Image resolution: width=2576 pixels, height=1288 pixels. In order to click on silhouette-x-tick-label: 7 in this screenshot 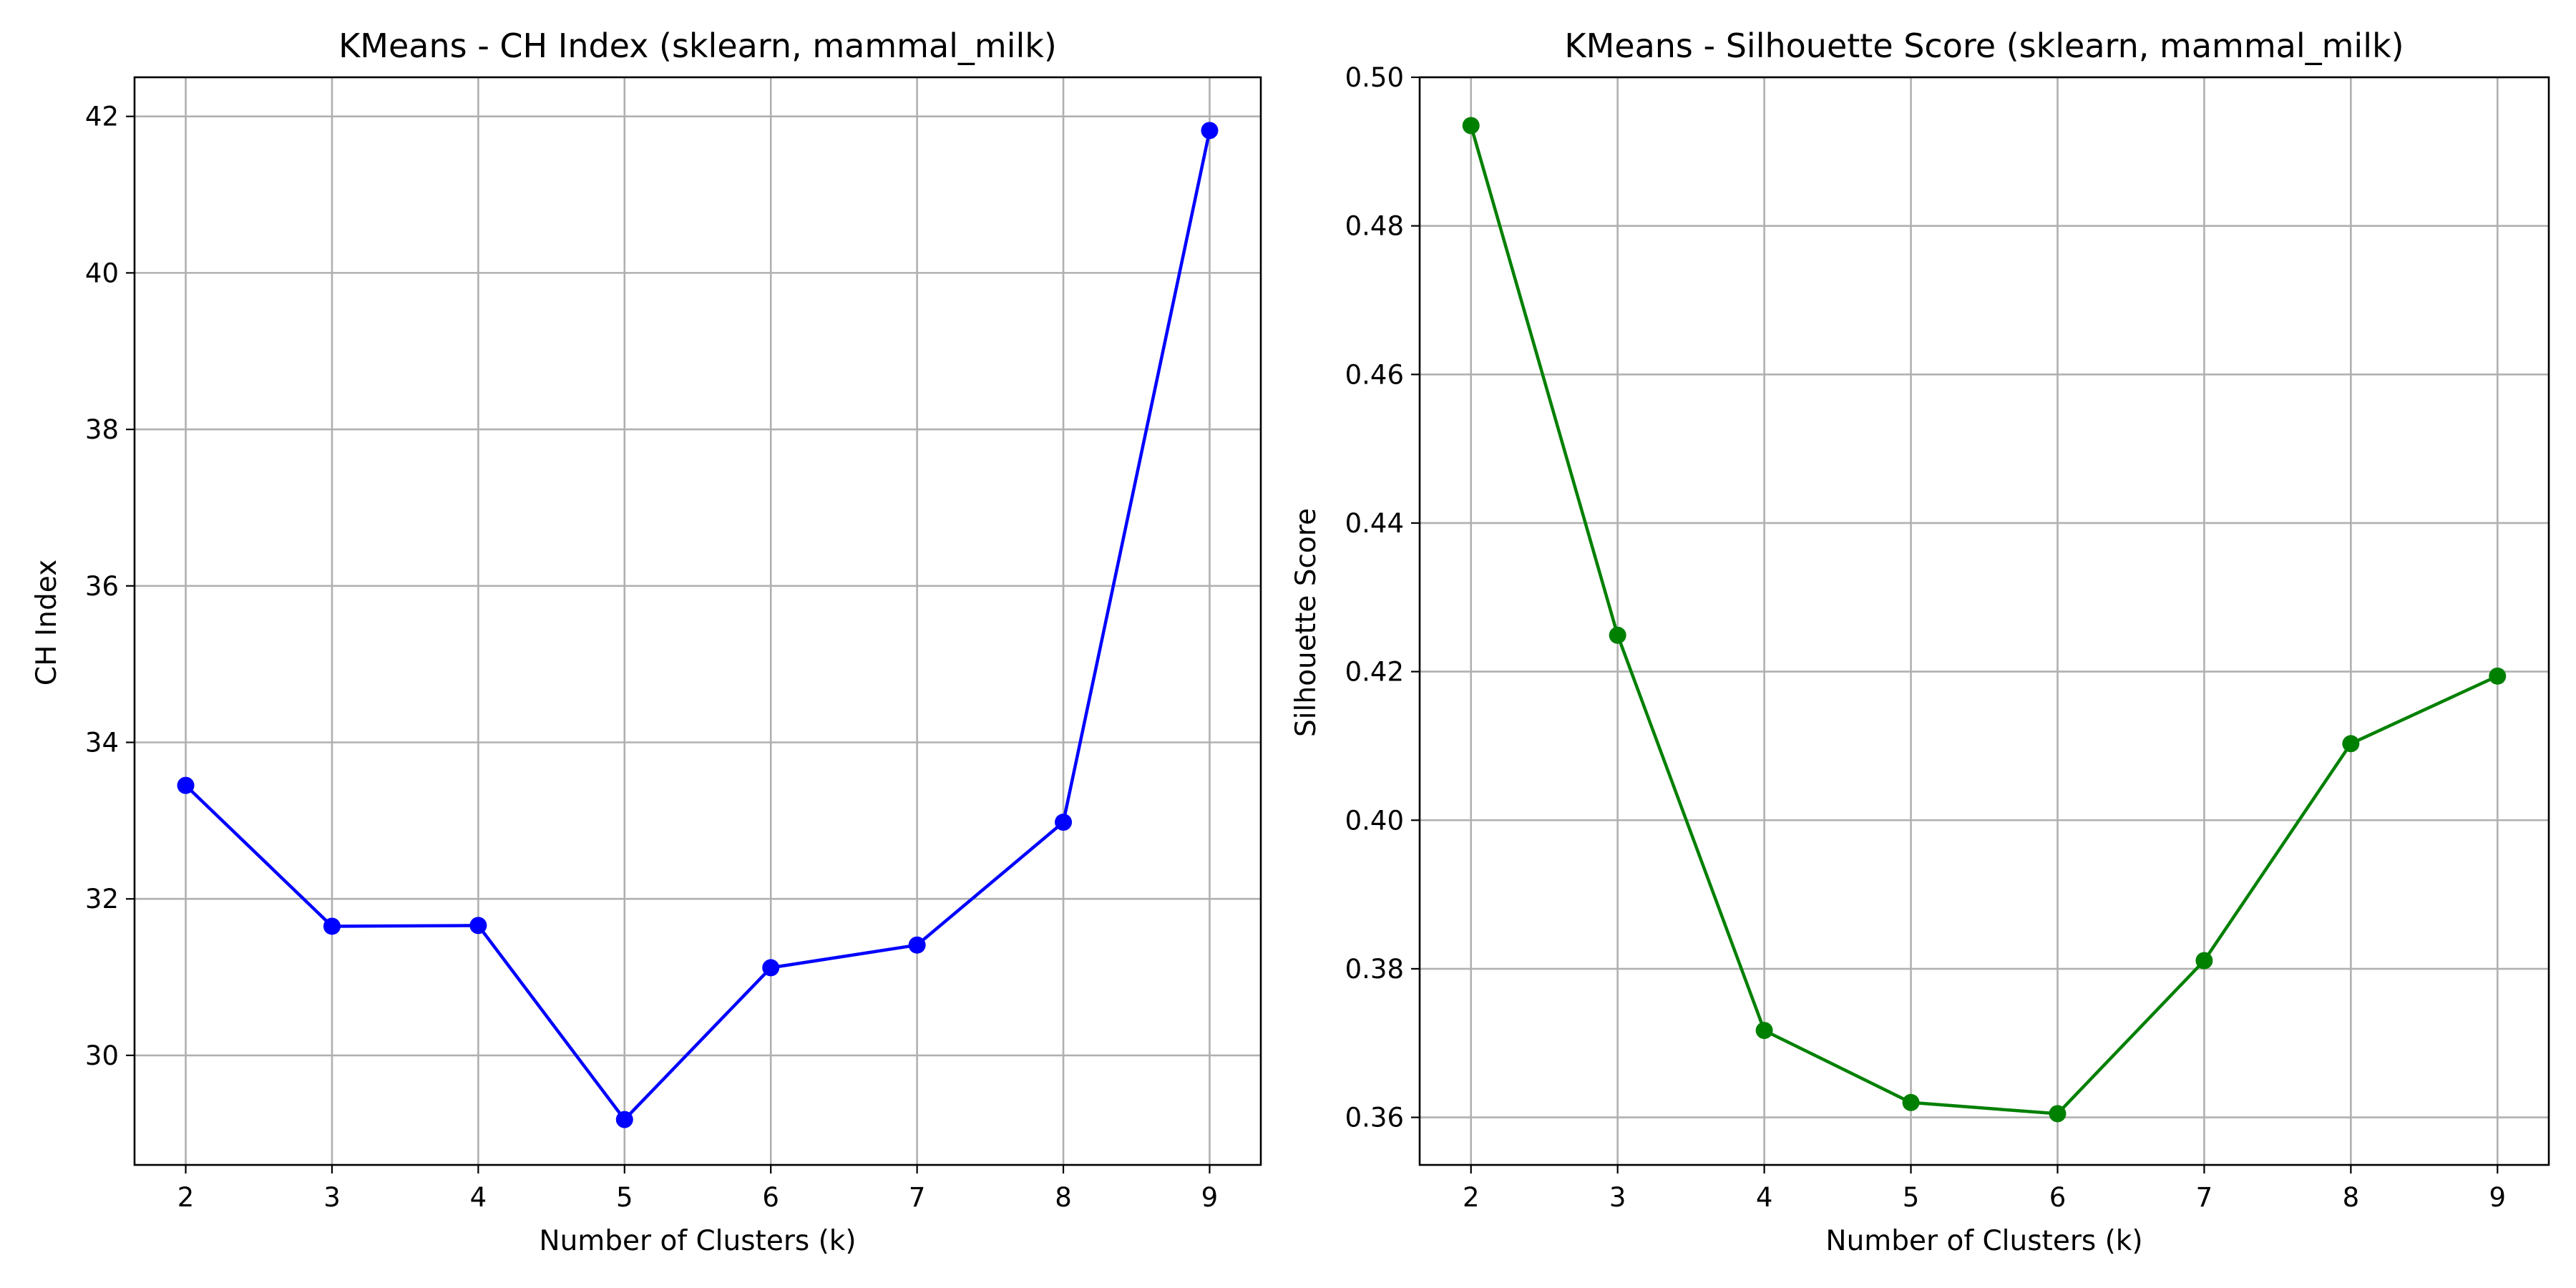, I will do `click(2204, 1197)`.